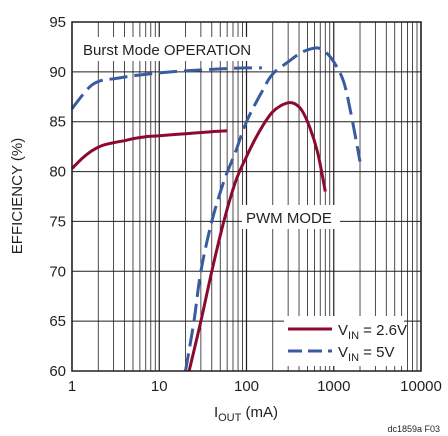 The image size is (448, 436). I want to click on x-tick-label: 1000, so click(333, 386).